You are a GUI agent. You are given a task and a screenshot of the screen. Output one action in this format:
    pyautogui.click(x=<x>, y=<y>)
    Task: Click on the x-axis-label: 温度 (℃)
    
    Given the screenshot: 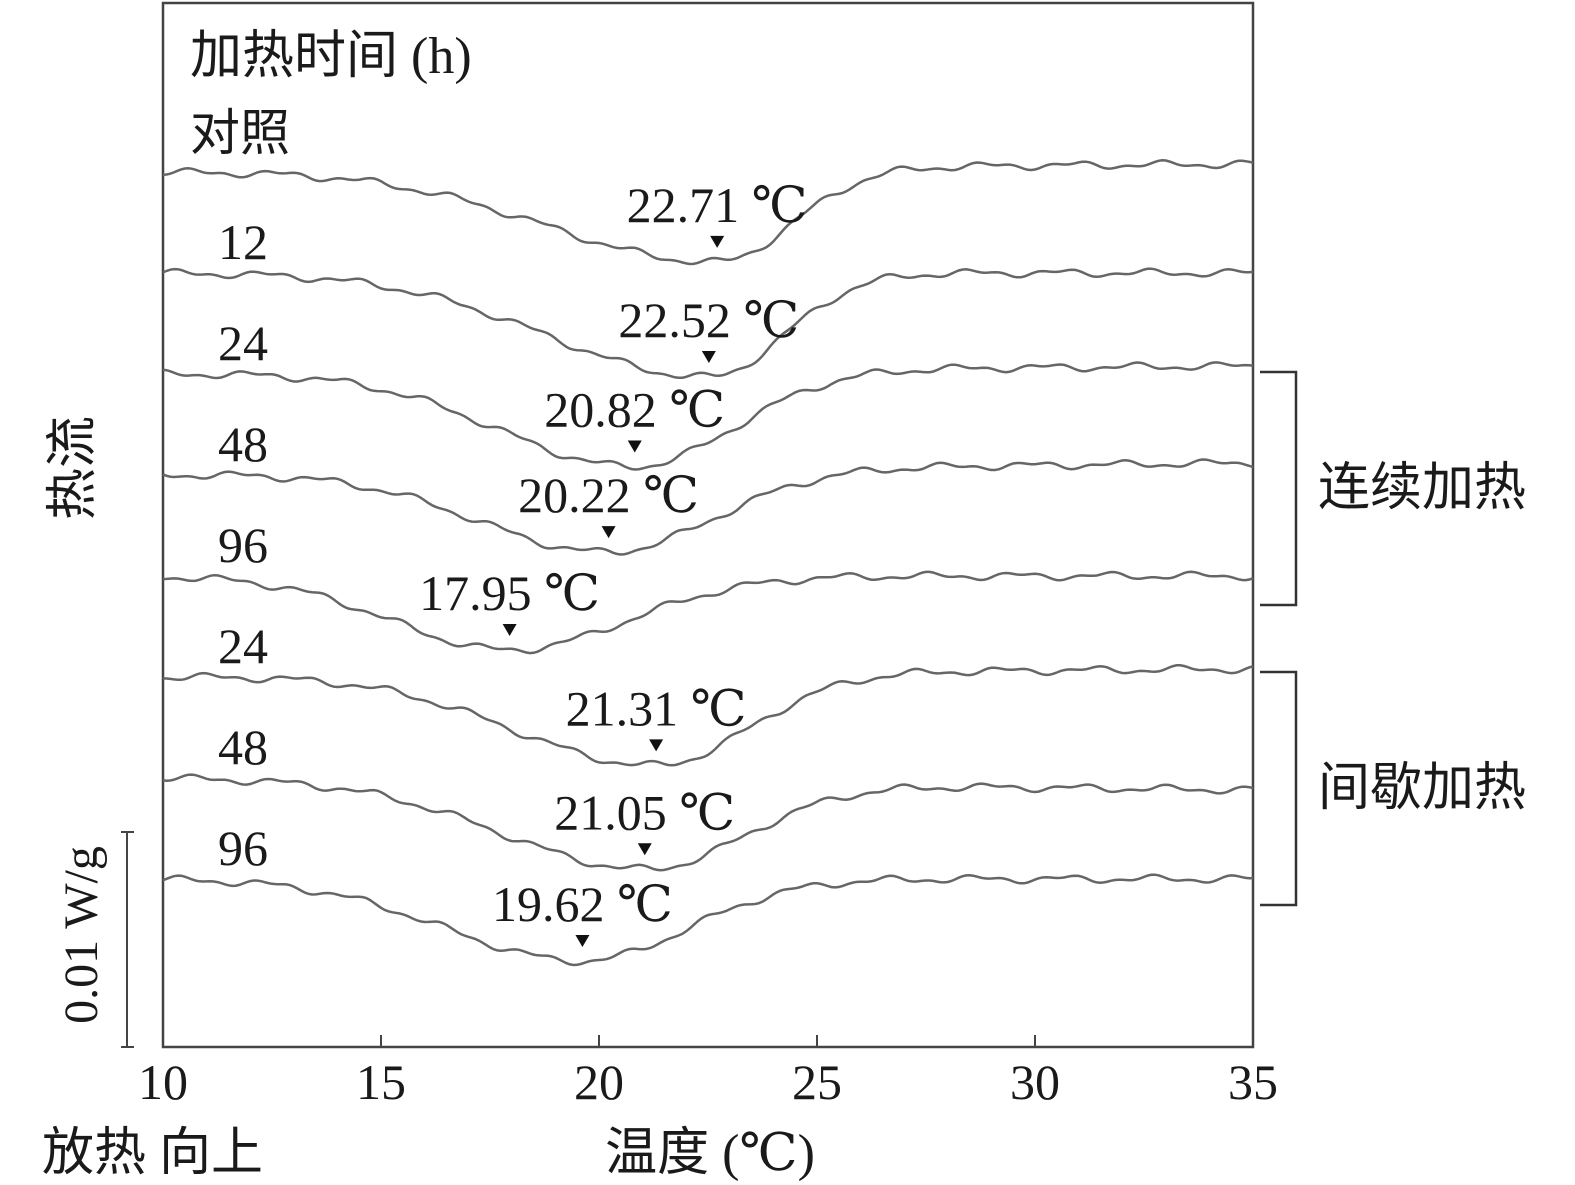 What is the action you would take?
    pyautogui.click(x=710, y=1153)
    